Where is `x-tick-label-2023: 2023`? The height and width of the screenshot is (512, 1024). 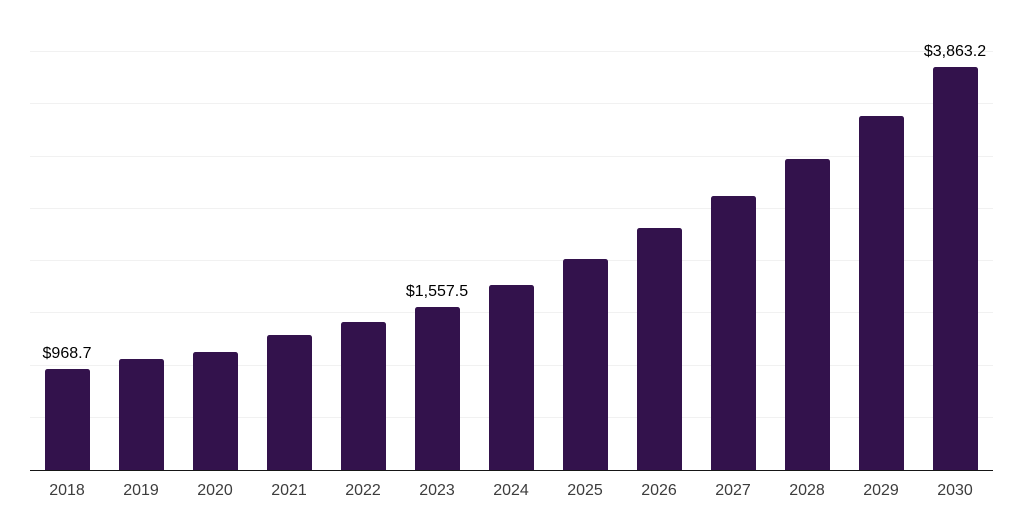 x-tick-label-2023: 2023 is located at coordinates (437, 490).